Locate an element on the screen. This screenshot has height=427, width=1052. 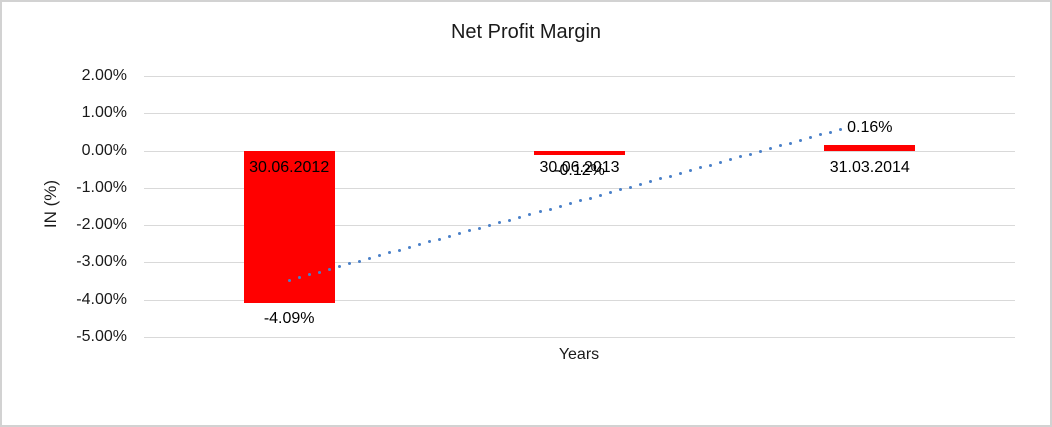
y-axis-tick-label: -1.00% is located at coordinates (101, 187).